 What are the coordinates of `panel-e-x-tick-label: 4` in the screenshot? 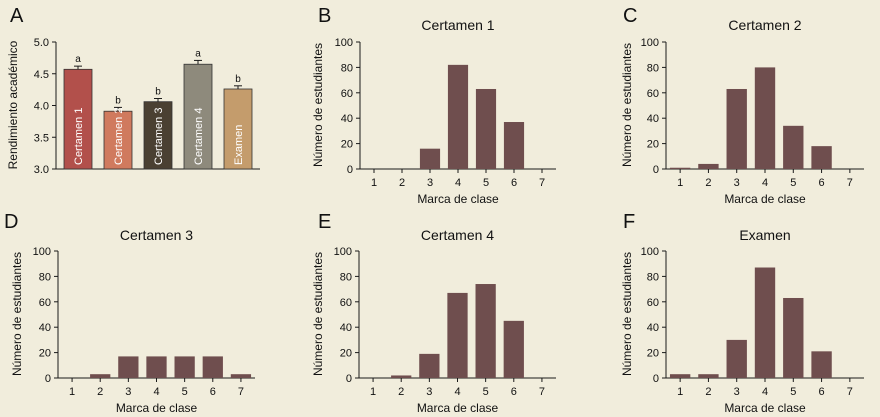 It's located at (457, 392).